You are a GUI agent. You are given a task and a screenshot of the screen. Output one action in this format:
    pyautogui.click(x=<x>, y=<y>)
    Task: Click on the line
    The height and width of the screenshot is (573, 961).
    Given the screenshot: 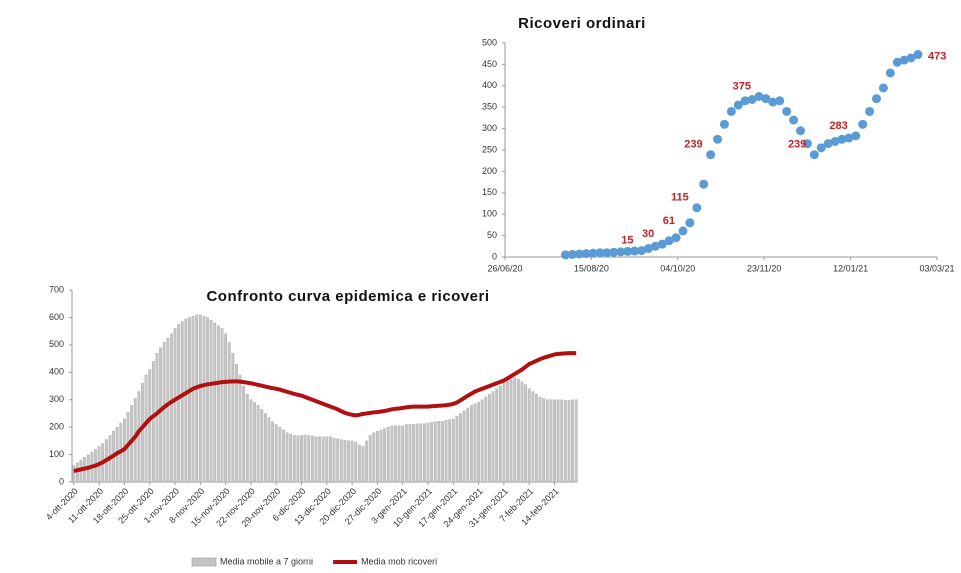 What is the action you would take?
    pyautogui.click(x=325, y=412)
    